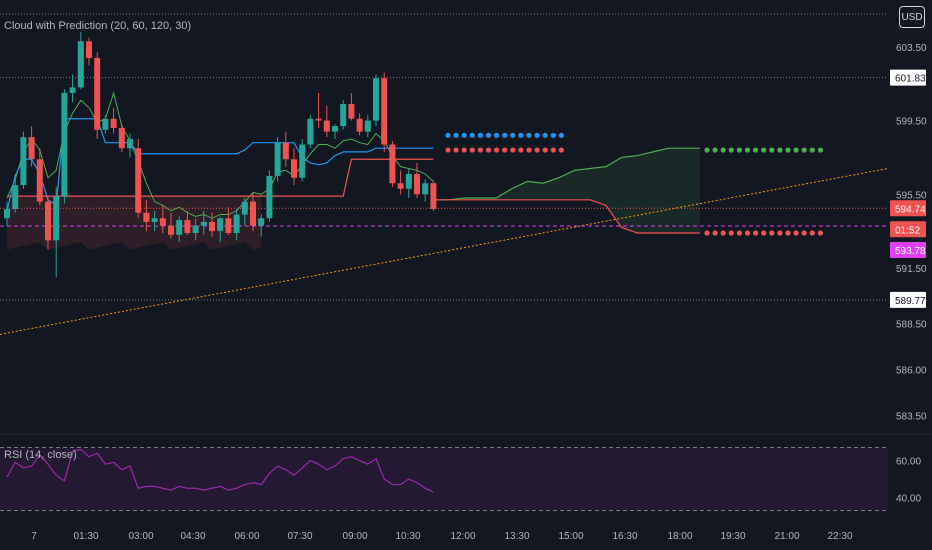 This screenshot has height=550, width=932. I want to click on y-tick-label: 588.50, so click(911, 324).